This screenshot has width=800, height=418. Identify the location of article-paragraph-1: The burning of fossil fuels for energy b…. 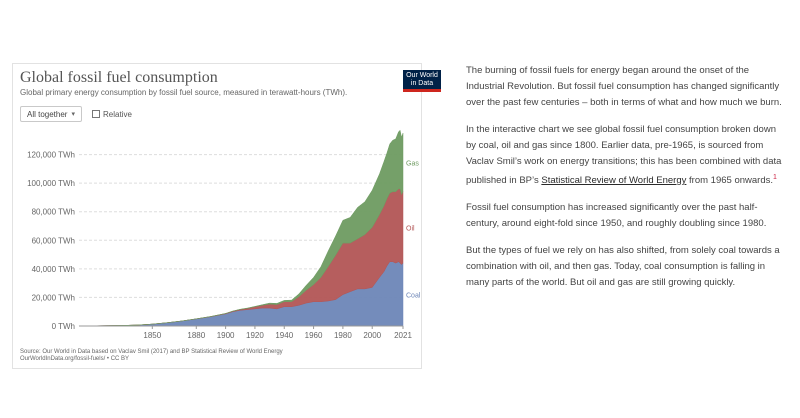
(624, 86).